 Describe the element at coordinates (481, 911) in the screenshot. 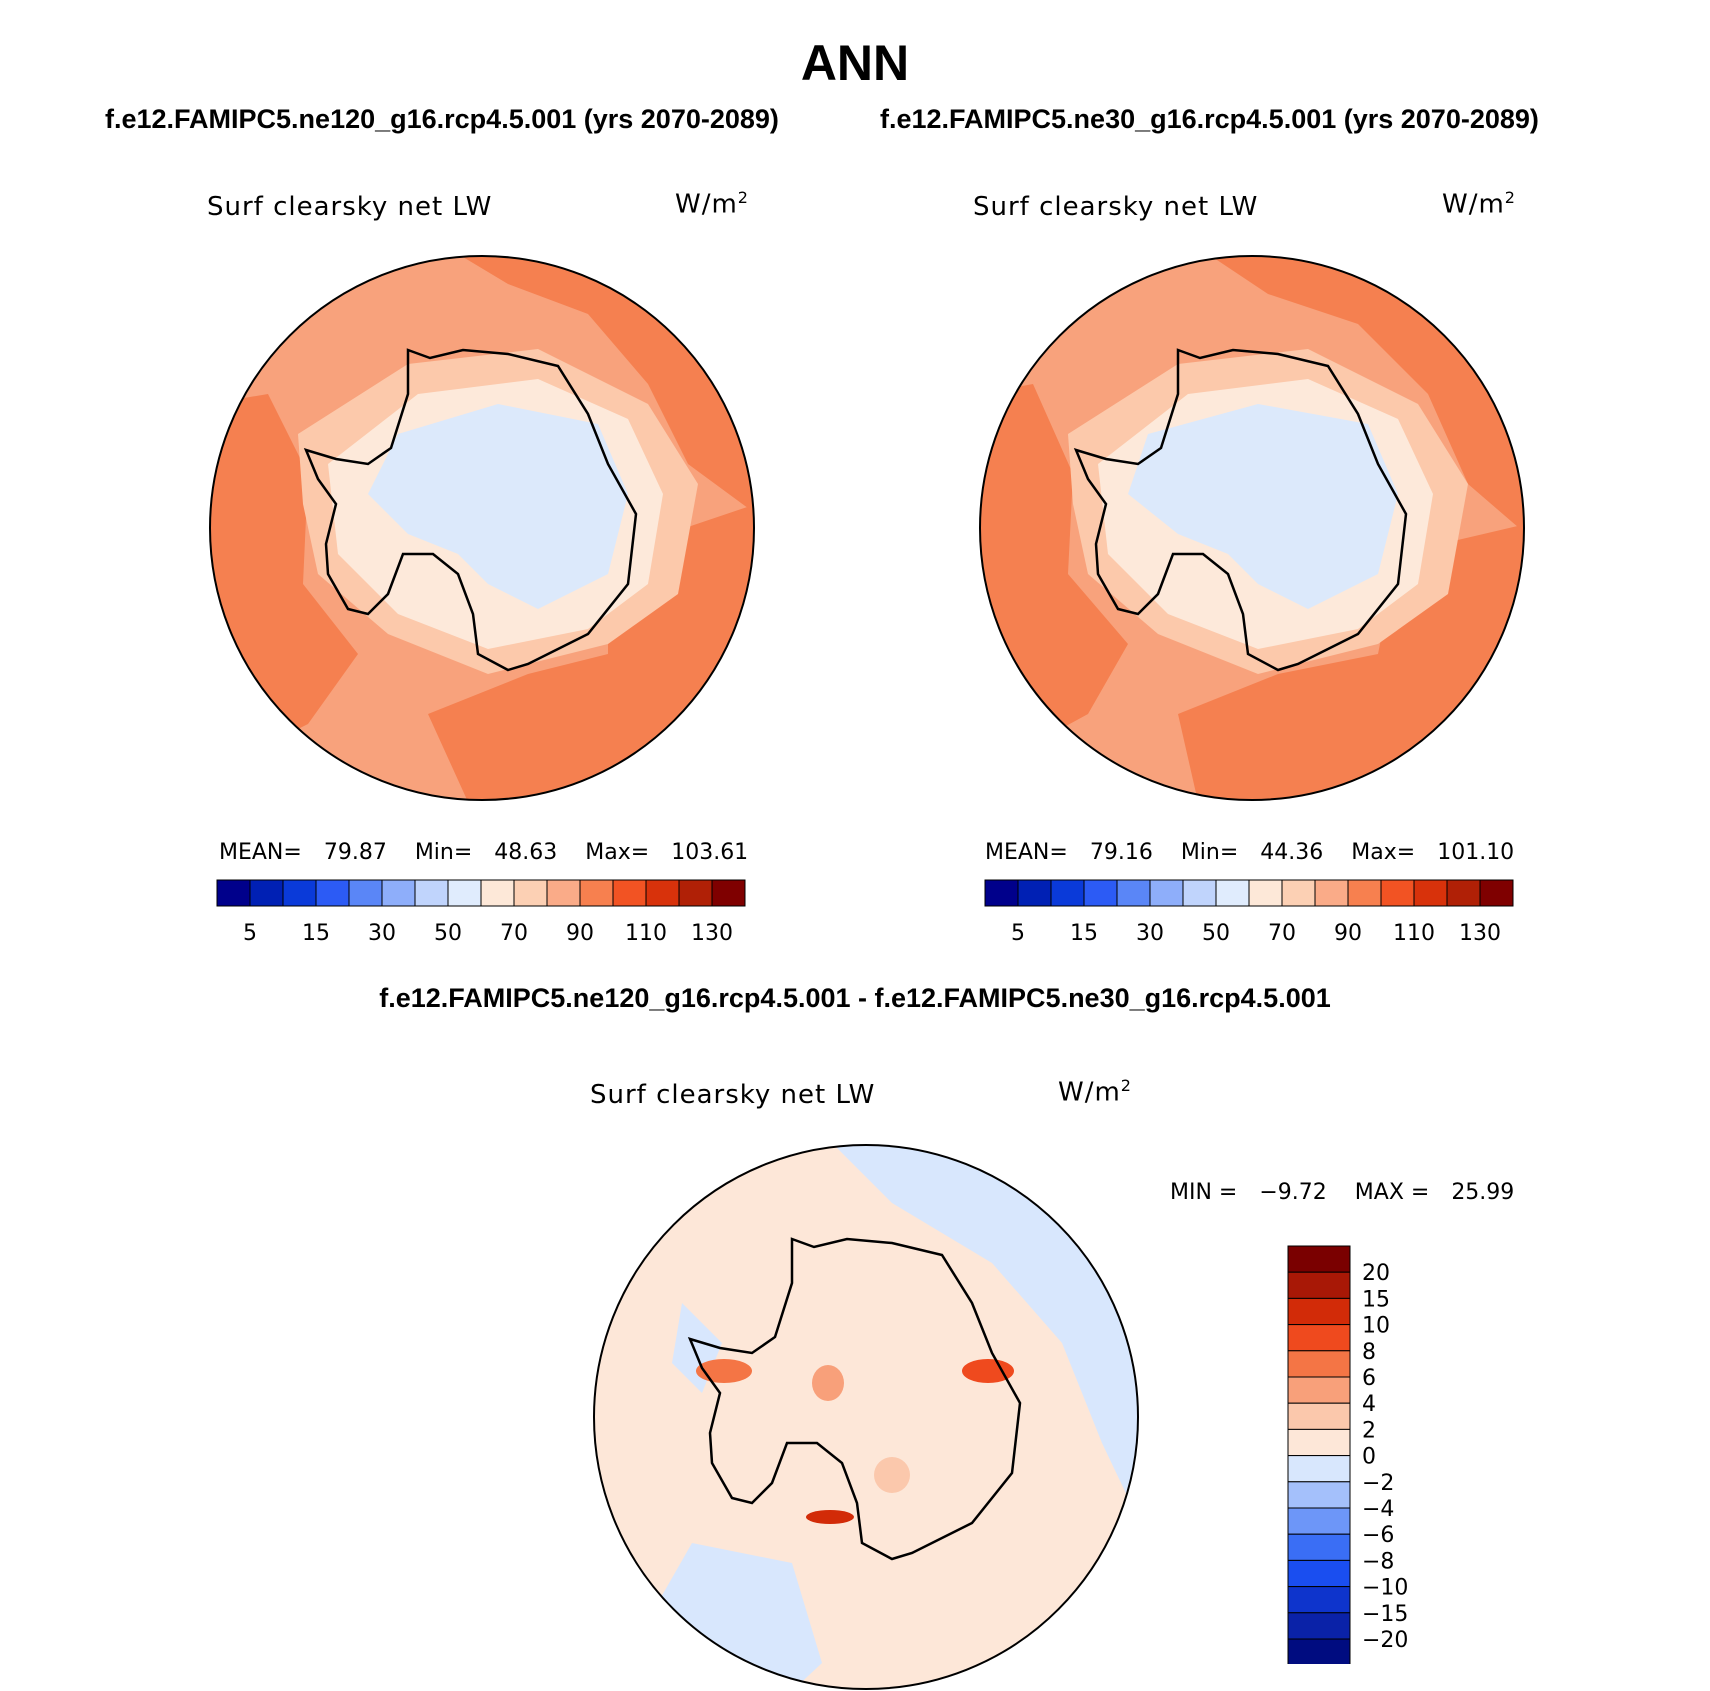

I see `left-colorbar: 5 15 30 50 70 90 110 130` at that location.